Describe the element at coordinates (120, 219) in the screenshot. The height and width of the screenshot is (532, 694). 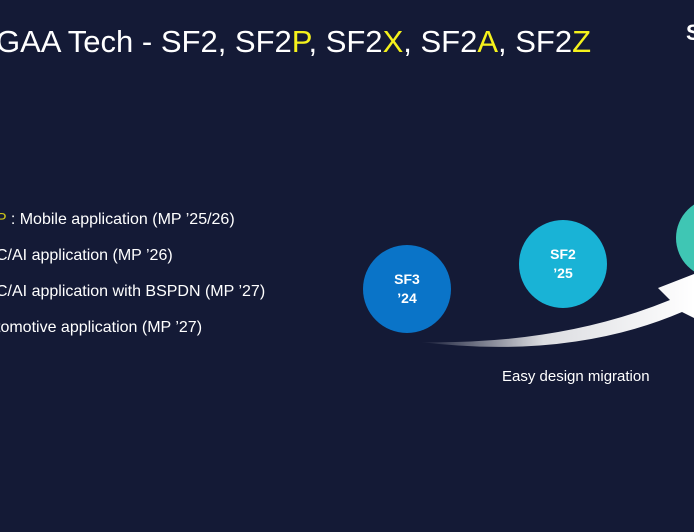
I see `bullet-text: : Mobile application (MP ’25/26)` at that location.